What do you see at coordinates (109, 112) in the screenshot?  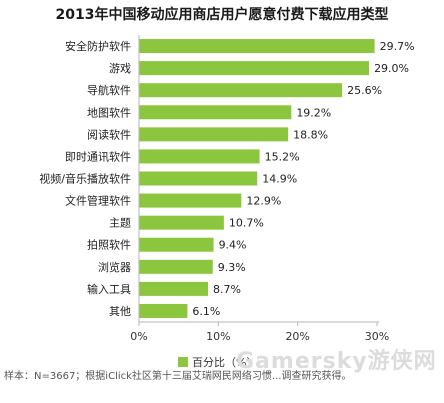 I see `category-label: 地图软件` at bounding box center [109, 112].